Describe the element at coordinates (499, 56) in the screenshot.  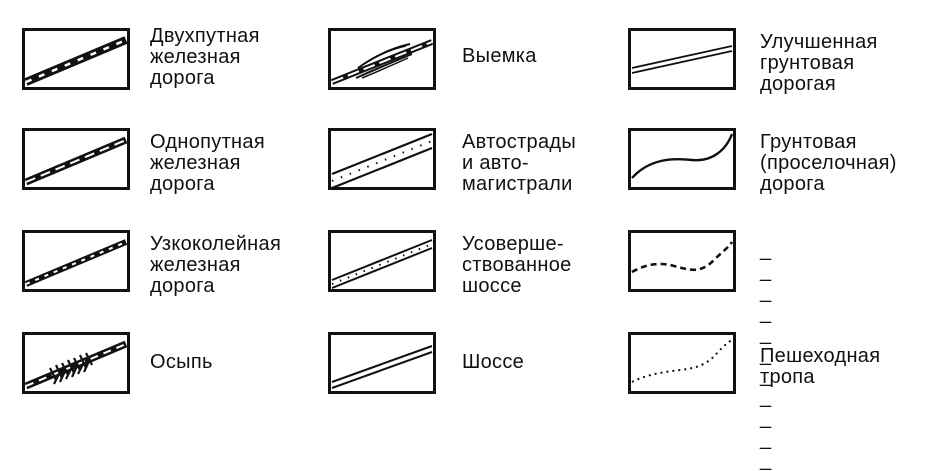
I see `cutting-label: Выемка` at that location.